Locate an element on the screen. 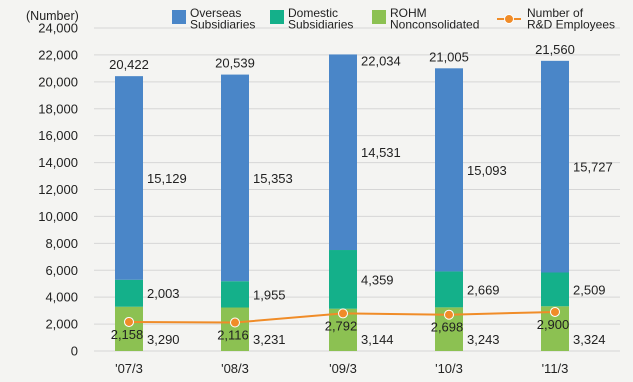  y-axis-unit-label: (Number) is located at coordinates (52, 16).